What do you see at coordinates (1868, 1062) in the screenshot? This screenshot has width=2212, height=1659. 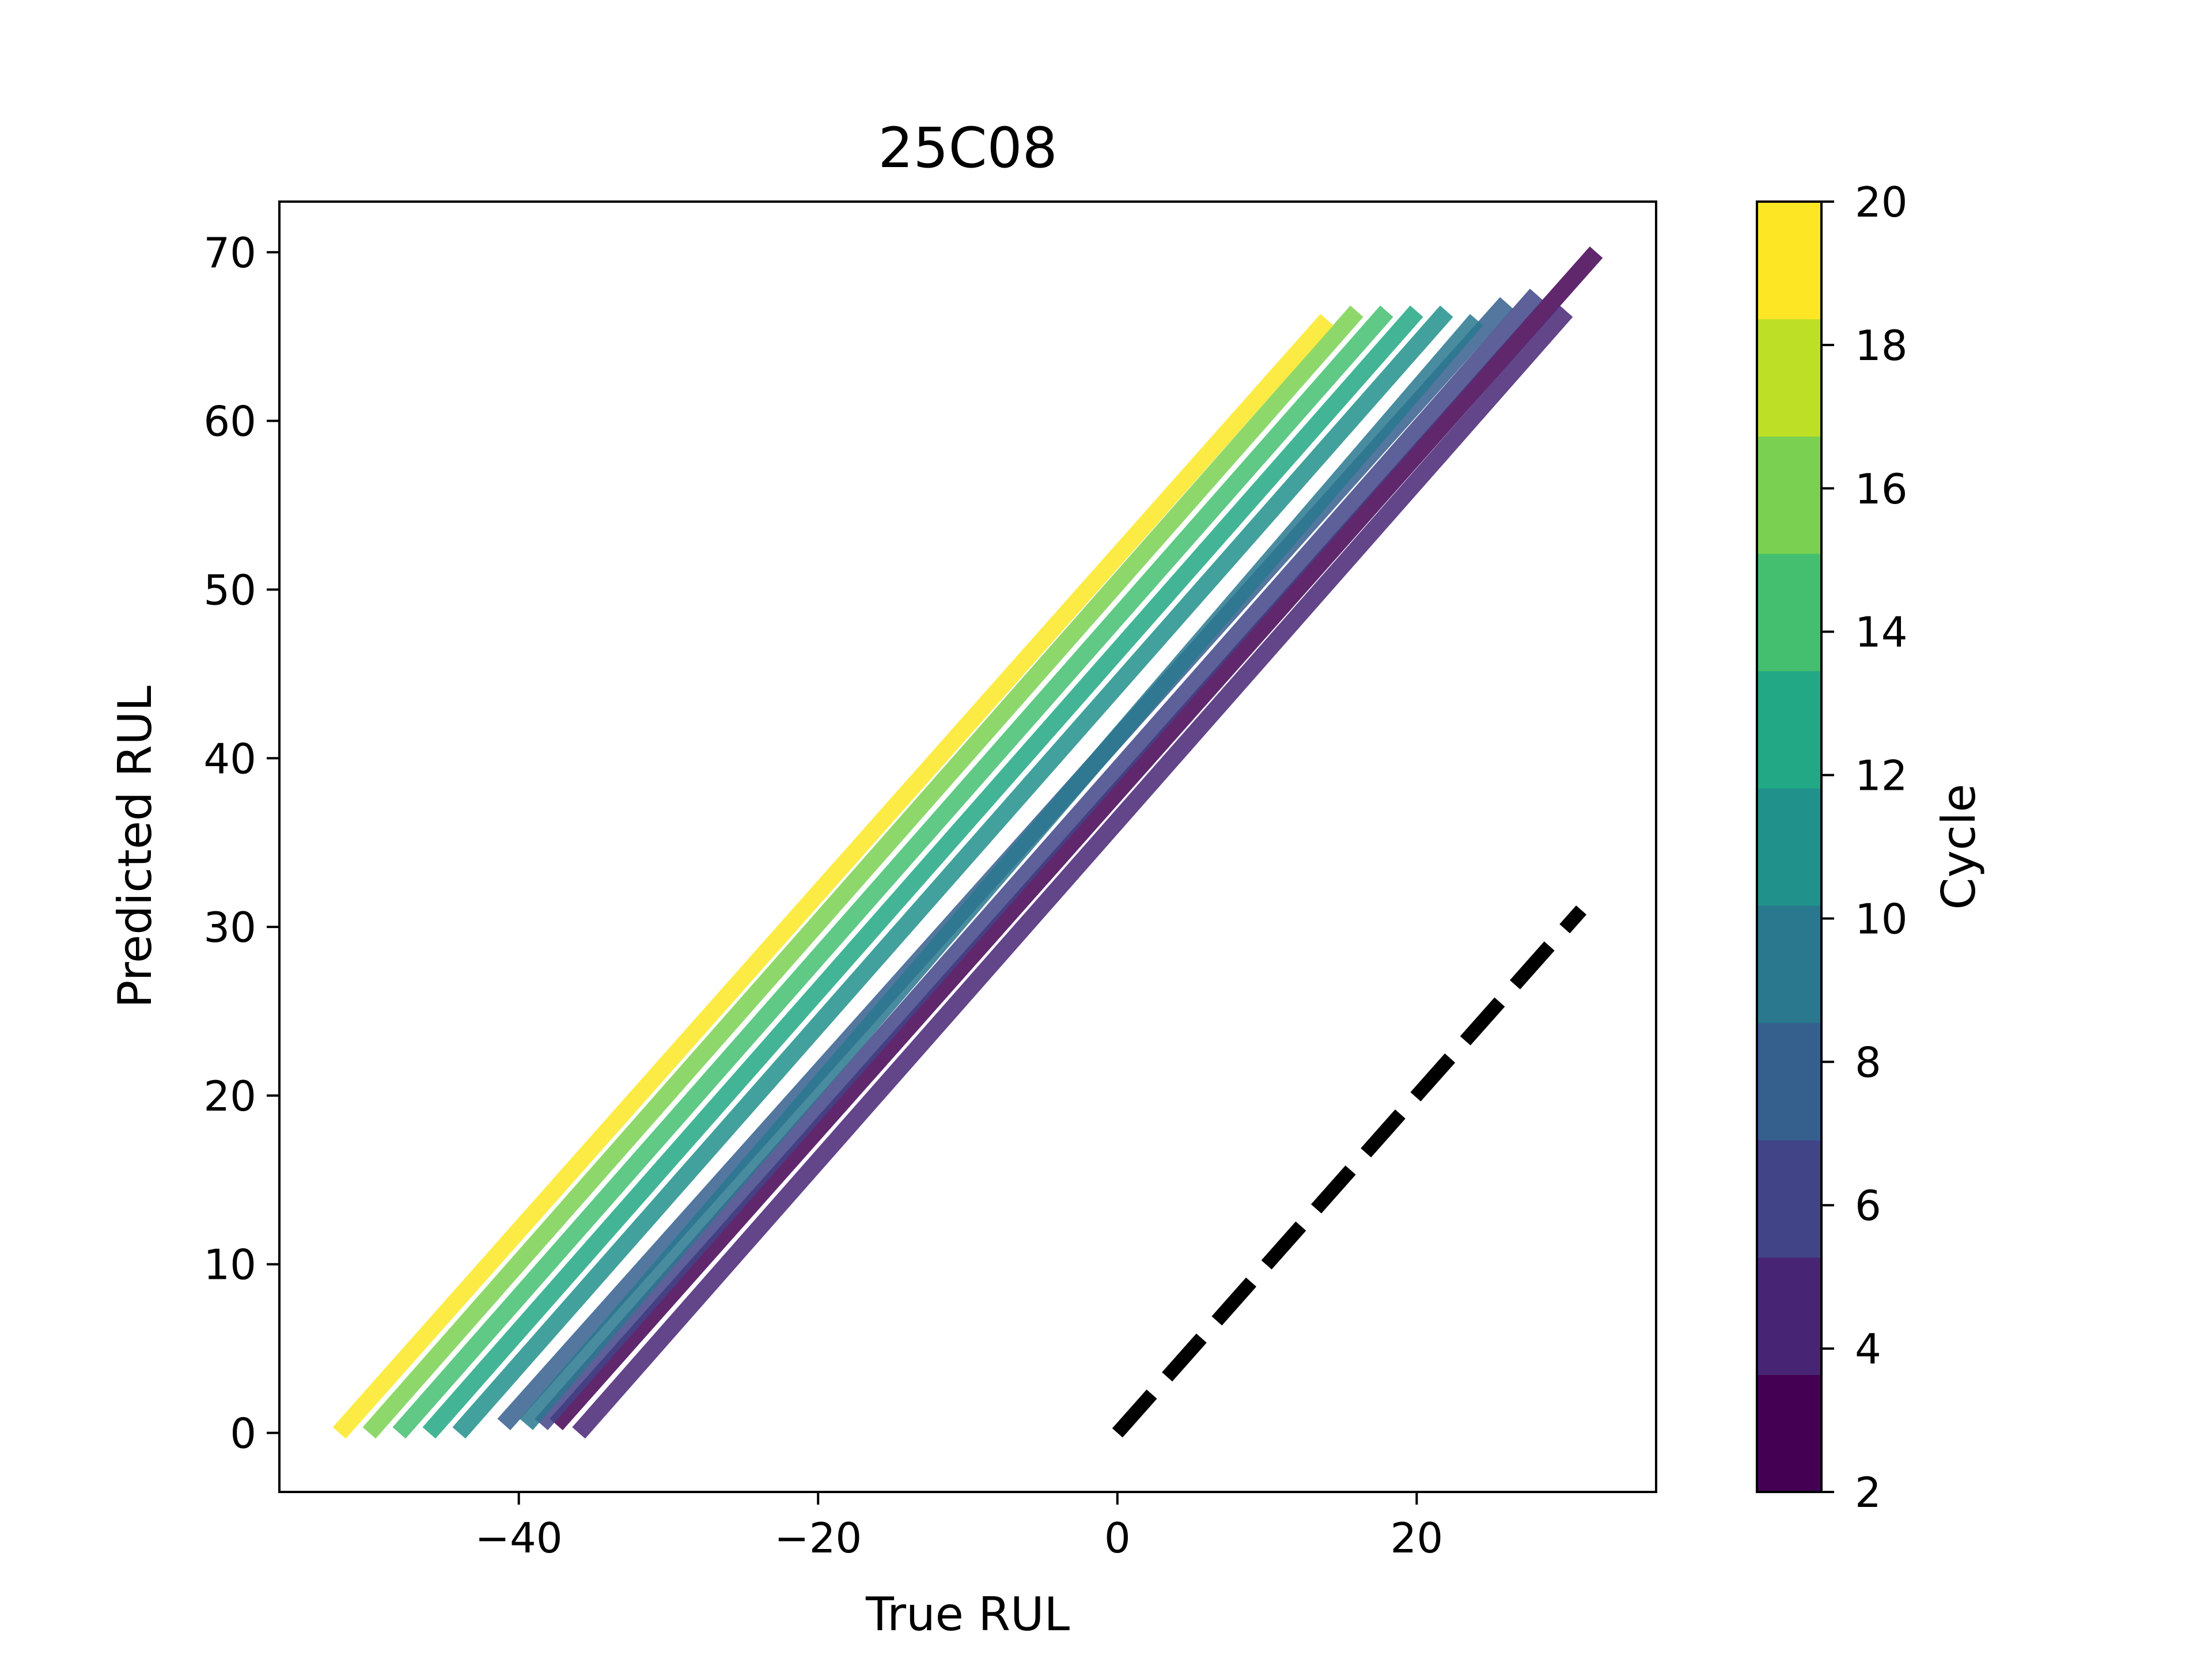 I see `colorbar-tick-label: 8` at bounding box center [1868, 1062].